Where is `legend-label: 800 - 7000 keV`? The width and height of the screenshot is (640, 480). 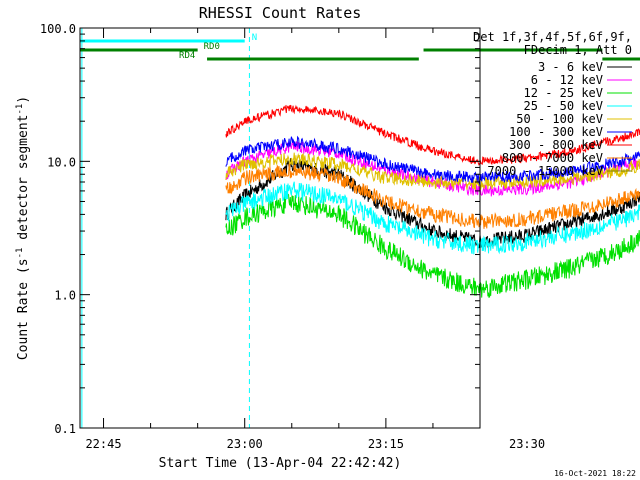 legend-label: 800 - 7000 keV is located at coordinates (552, 158).